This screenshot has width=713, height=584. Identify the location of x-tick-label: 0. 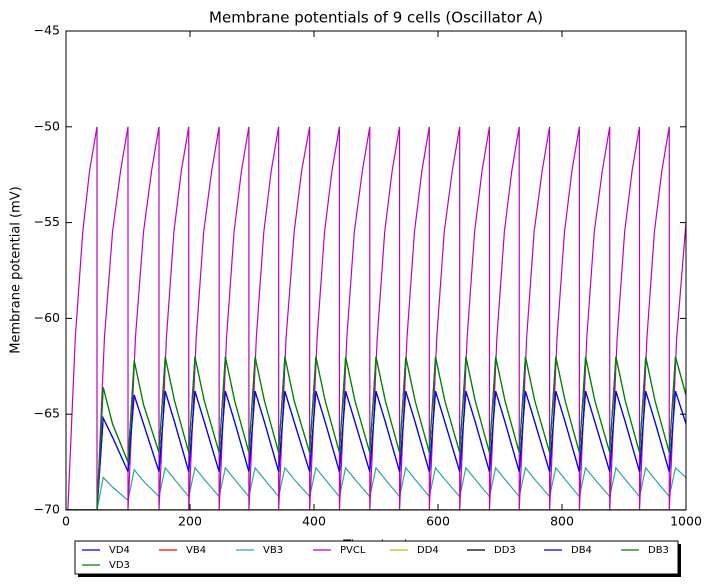
(66, 521).